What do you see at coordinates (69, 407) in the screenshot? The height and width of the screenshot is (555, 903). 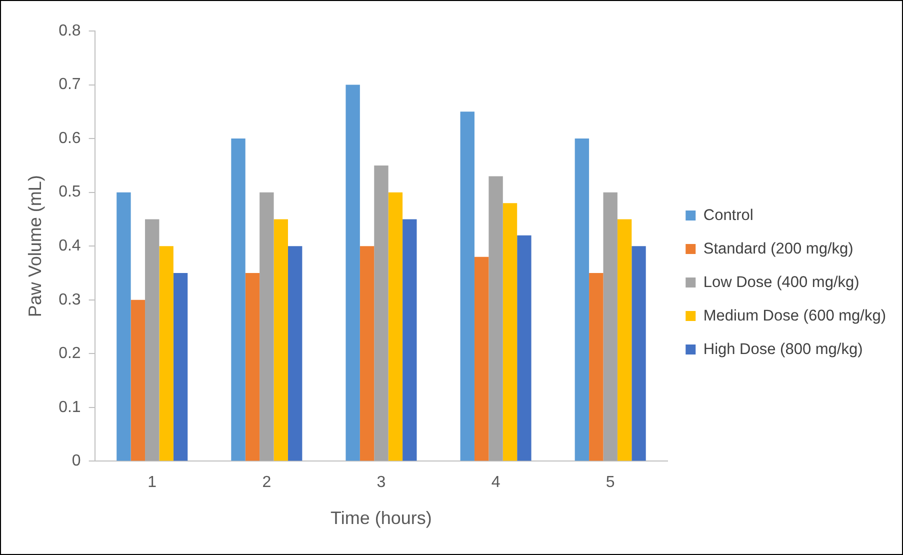 I see `y-tick-label: 0.1` at bounding box center [69, 407].